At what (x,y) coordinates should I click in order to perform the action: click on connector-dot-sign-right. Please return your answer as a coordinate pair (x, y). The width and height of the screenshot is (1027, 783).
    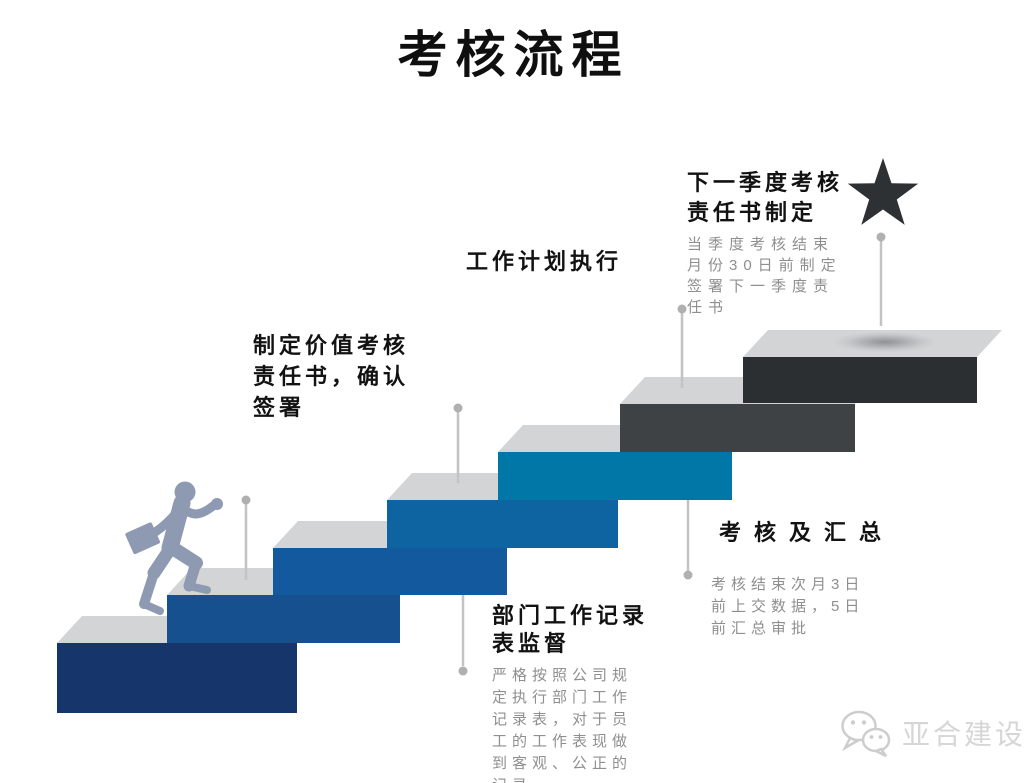
    Looking at the image, I should click on (458, 408).